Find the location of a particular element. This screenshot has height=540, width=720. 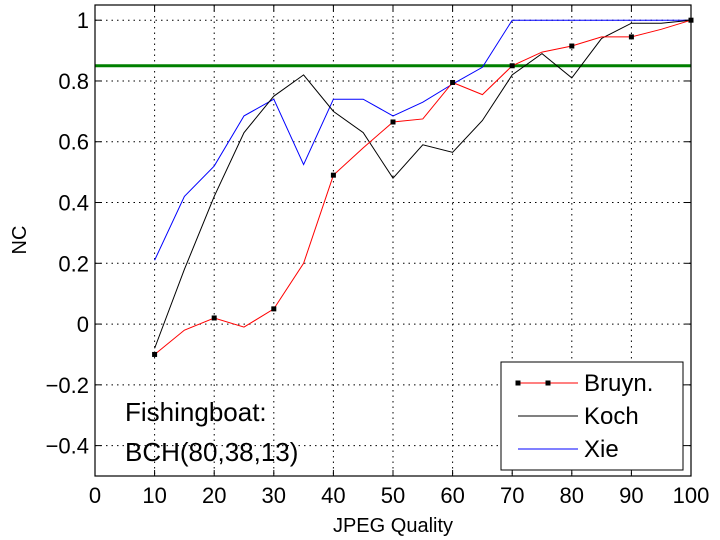

annotation-line-1: Fishingboat: is located at coordinates (196, 412).